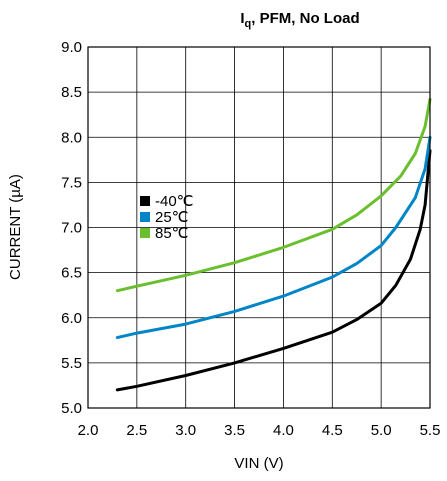  Describe the element at coordinates (381, 430) in the screenshot. I see `x-tick-label: 5.0` at that location.